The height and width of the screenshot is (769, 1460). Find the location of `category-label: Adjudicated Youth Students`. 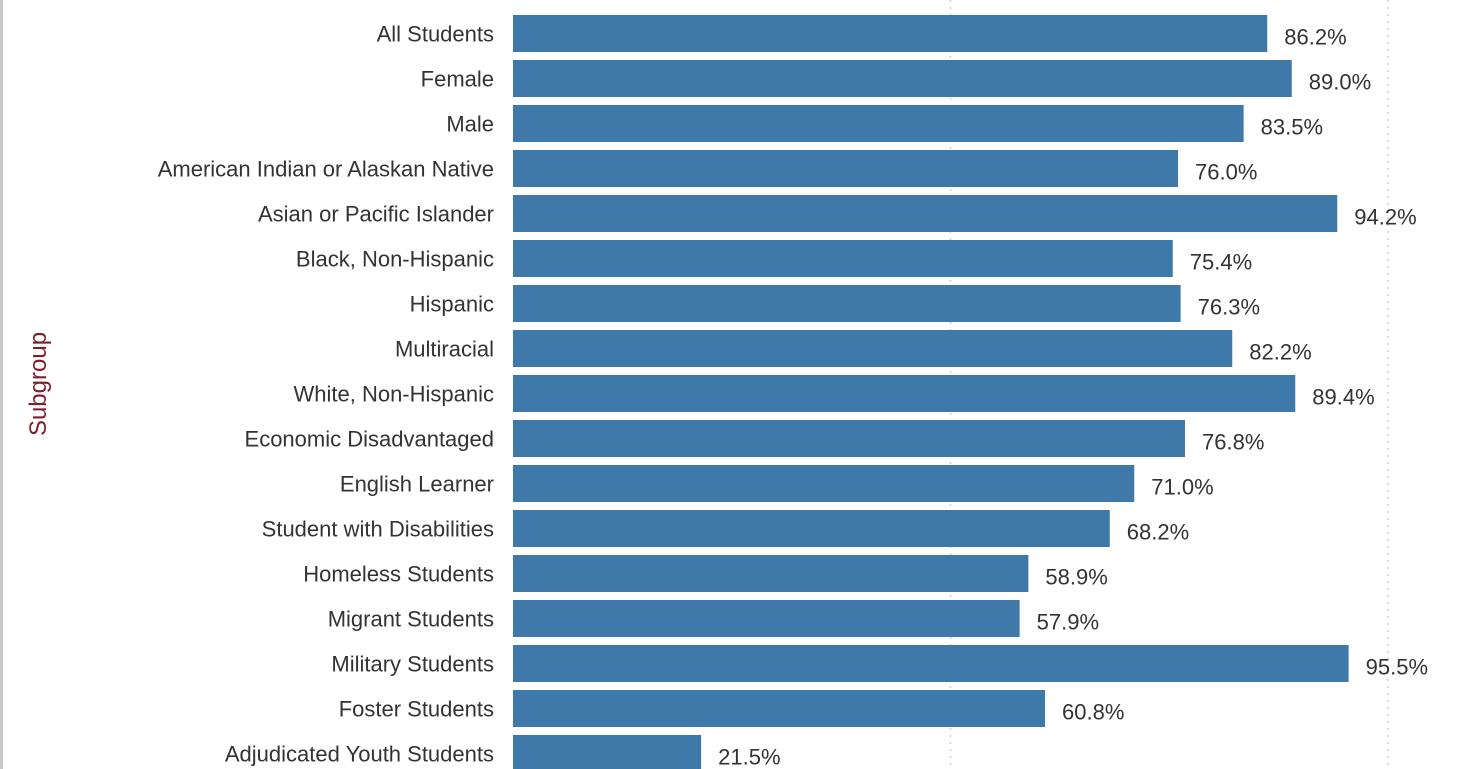

category-label: Adjudicated Youth Students is located at coordinates (359, 754).